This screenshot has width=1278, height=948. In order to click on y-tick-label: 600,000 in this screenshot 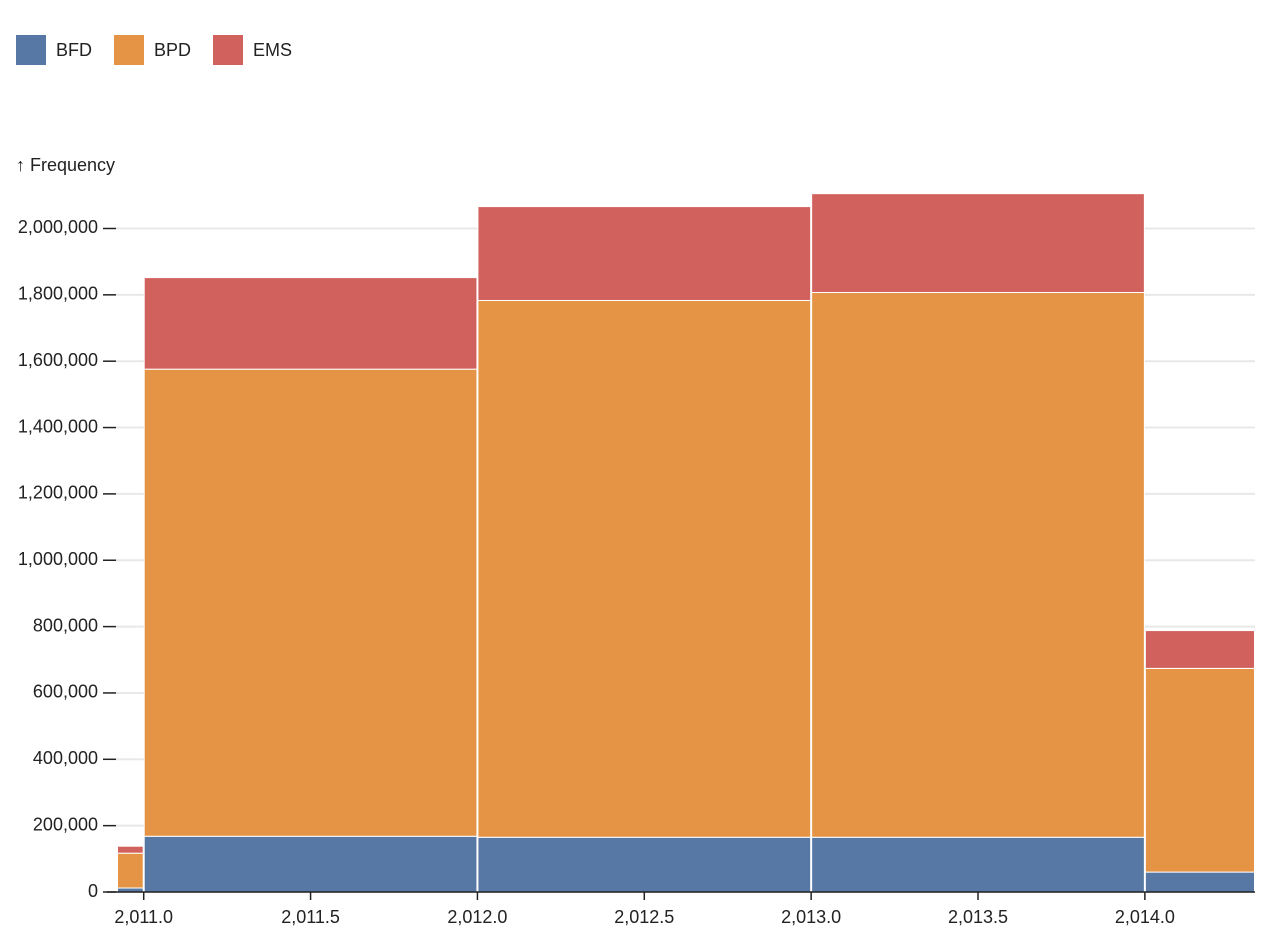, I will do `click(65, 692)`.